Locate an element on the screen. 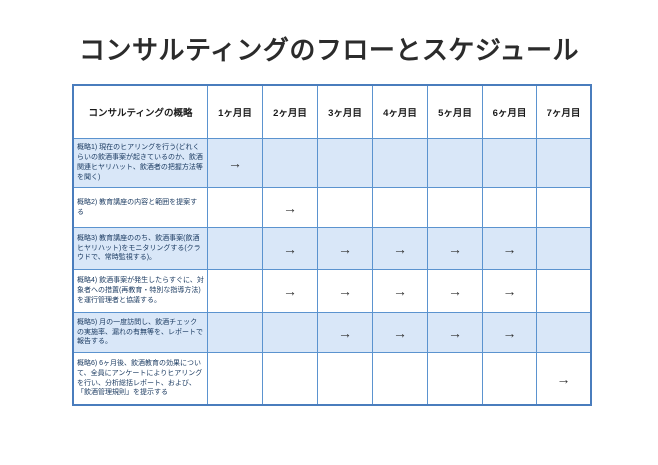  column-header-month-5: 5ヶ月目 is located at coordinates (455, 112).